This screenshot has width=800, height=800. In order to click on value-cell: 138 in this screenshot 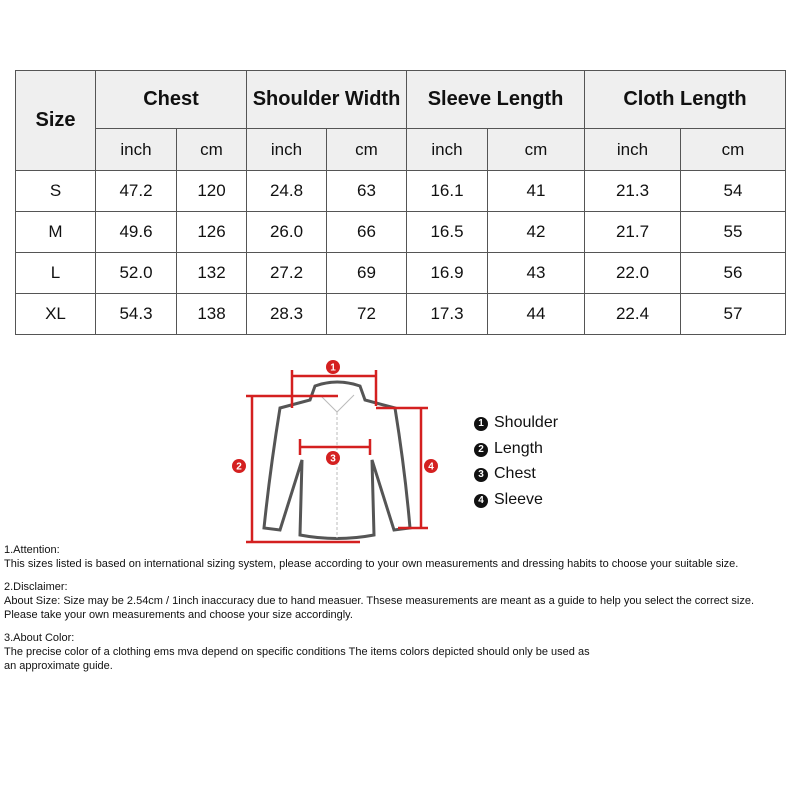, I will do `click(211, 314)`.